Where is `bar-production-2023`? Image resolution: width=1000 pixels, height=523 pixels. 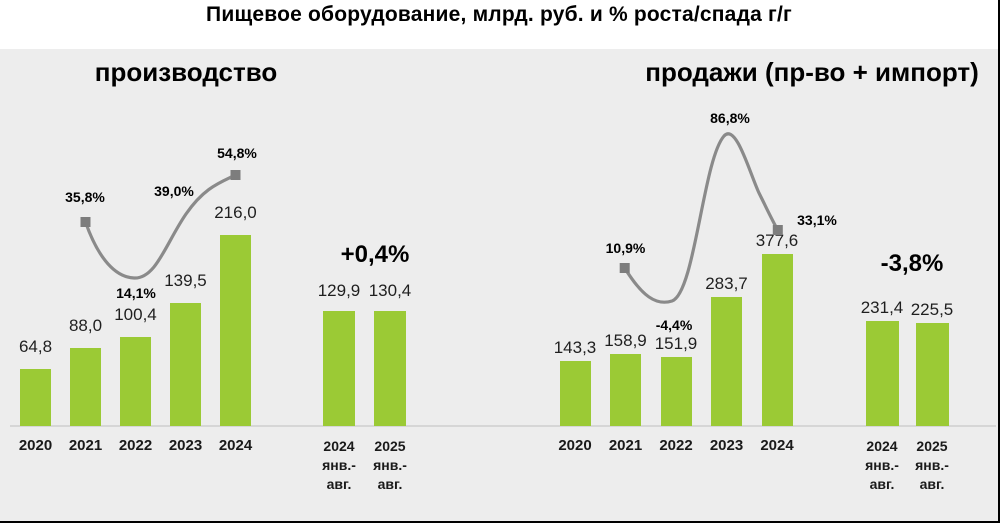
bar-production-2023 is located at coordinates (185, 364).